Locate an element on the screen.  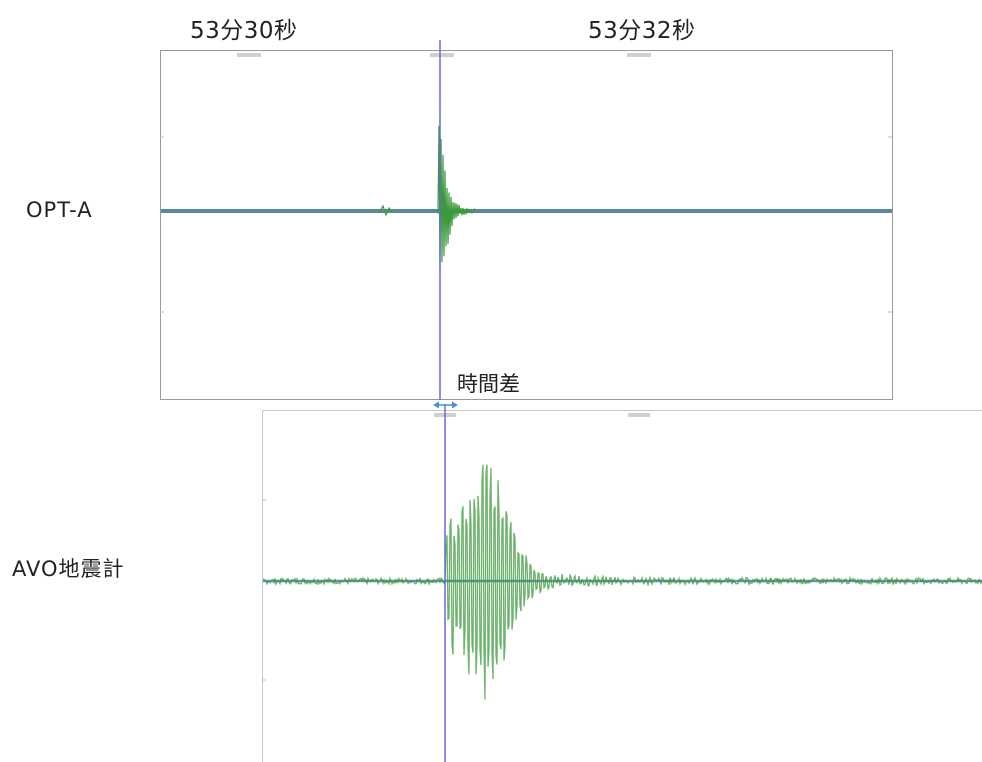
trace-label-avo: AVO地震計 is located at coordinates (68, 569).